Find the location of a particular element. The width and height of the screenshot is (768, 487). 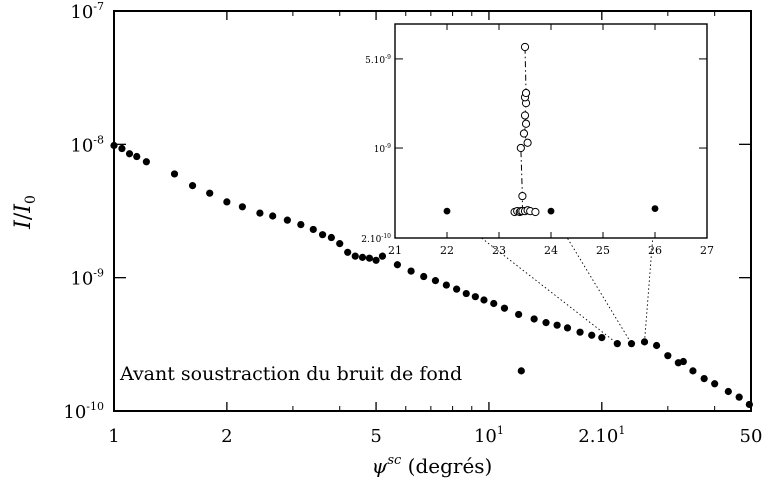

x-tick-label-2: 5 is located at coordinates (375, 436).